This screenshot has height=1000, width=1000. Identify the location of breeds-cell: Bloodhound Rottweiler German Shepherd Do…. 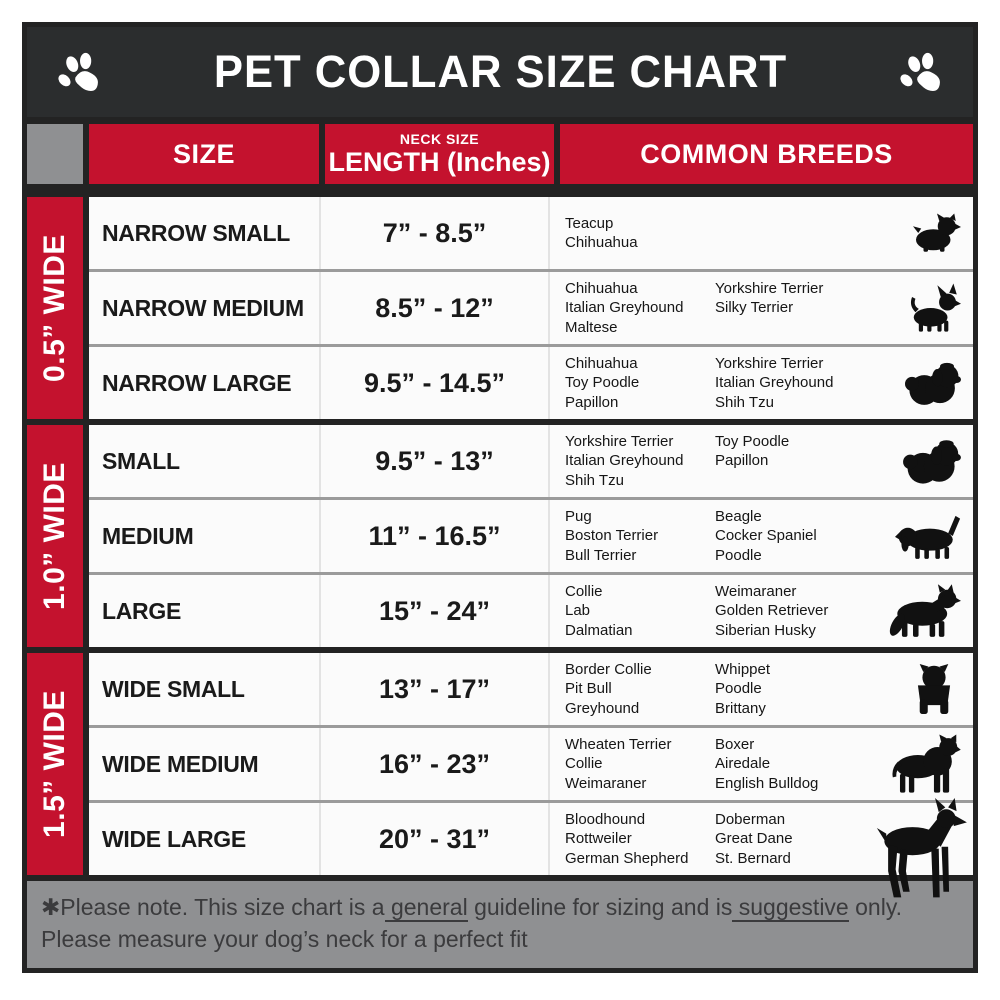
(760, 848).